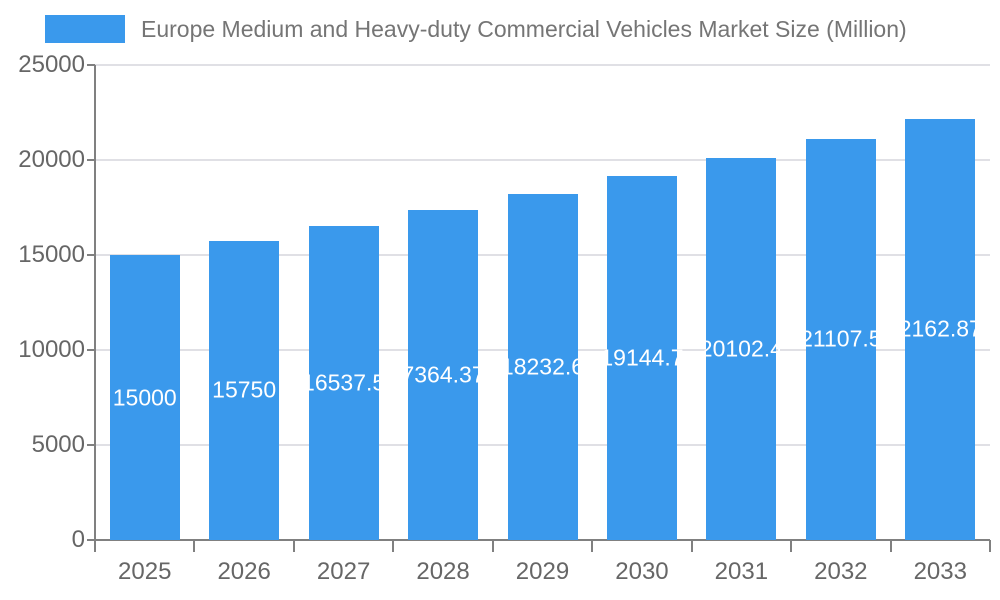 The image size is (1000, 600). I want to click on bar-value-label: 15000, so click(144, 397).